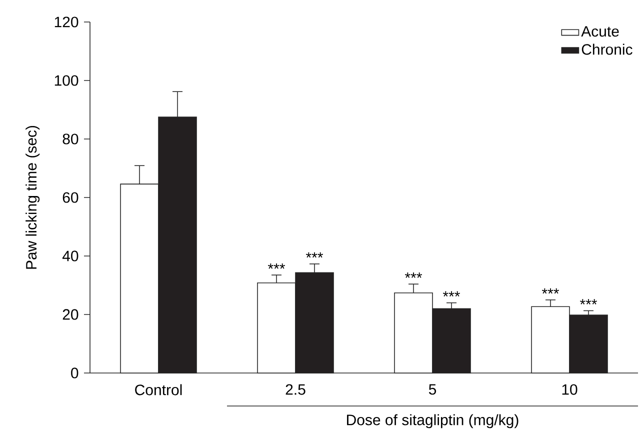 The width and height of the screenshot is (641, 440). Describe the element at coordinates (296, 389) in the screenshot. I see `x-tick-label: 2.5` at that location.